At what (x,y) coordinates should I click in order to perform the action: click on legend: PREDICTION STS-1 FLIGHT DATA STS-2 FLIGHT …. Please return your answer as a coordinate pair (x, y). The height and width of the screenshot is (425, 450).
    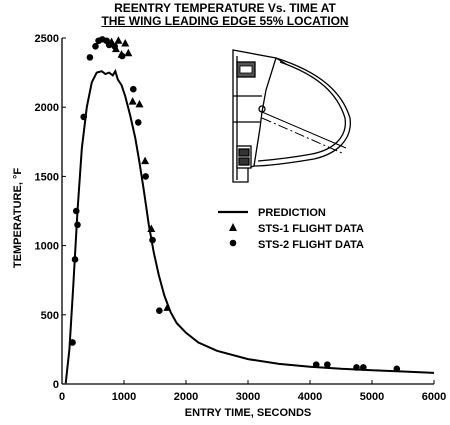
    Looking at the image, I should click on (291, 229).